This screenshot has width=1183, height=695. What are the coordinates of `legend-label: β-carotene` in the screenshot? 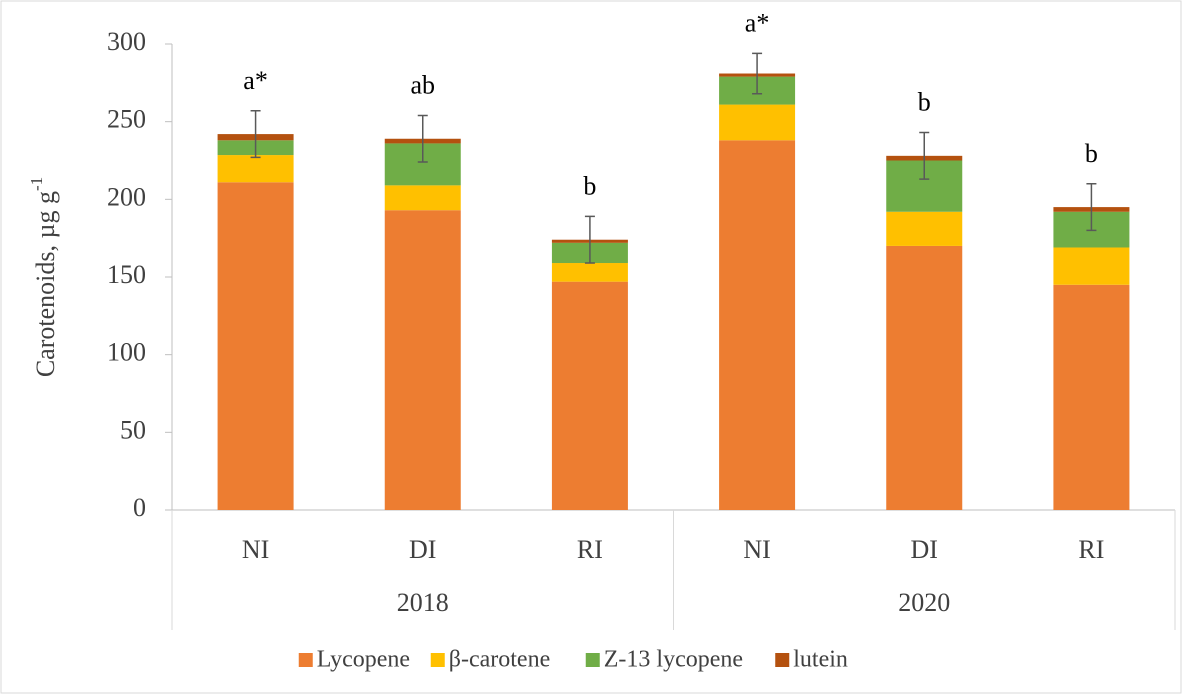 It's located at (499, 660).